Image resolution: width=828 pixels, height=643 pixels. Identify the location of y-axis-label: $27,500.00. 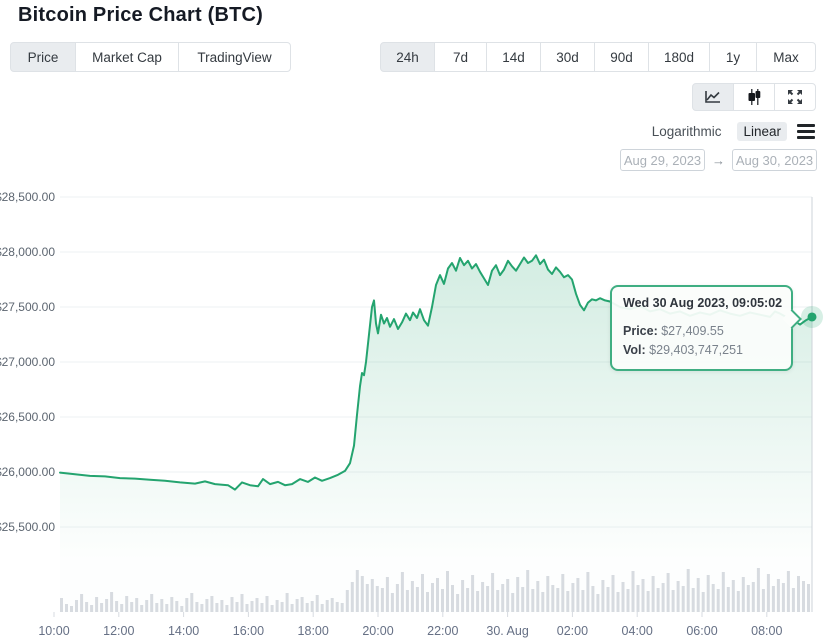
(27, 307).